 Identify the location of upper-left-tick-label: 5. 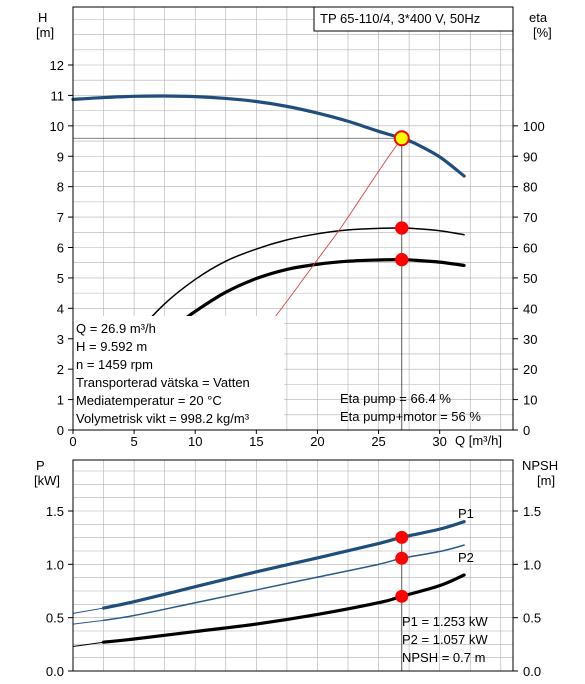
(60, 278).